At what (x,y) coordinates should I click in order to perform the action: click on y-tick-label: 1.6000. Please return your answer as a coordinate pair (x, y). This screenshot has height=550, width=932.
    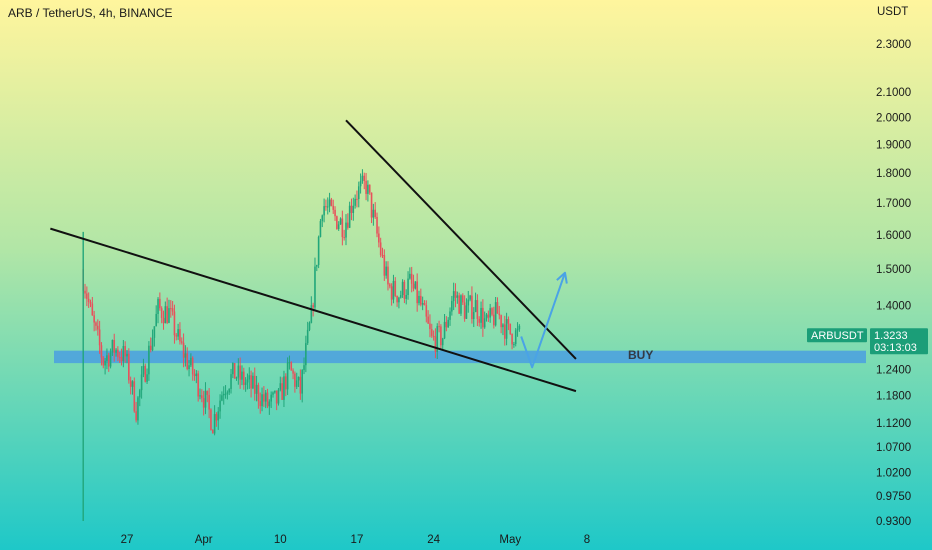
    Looking at the image, I should click on (893, 236).